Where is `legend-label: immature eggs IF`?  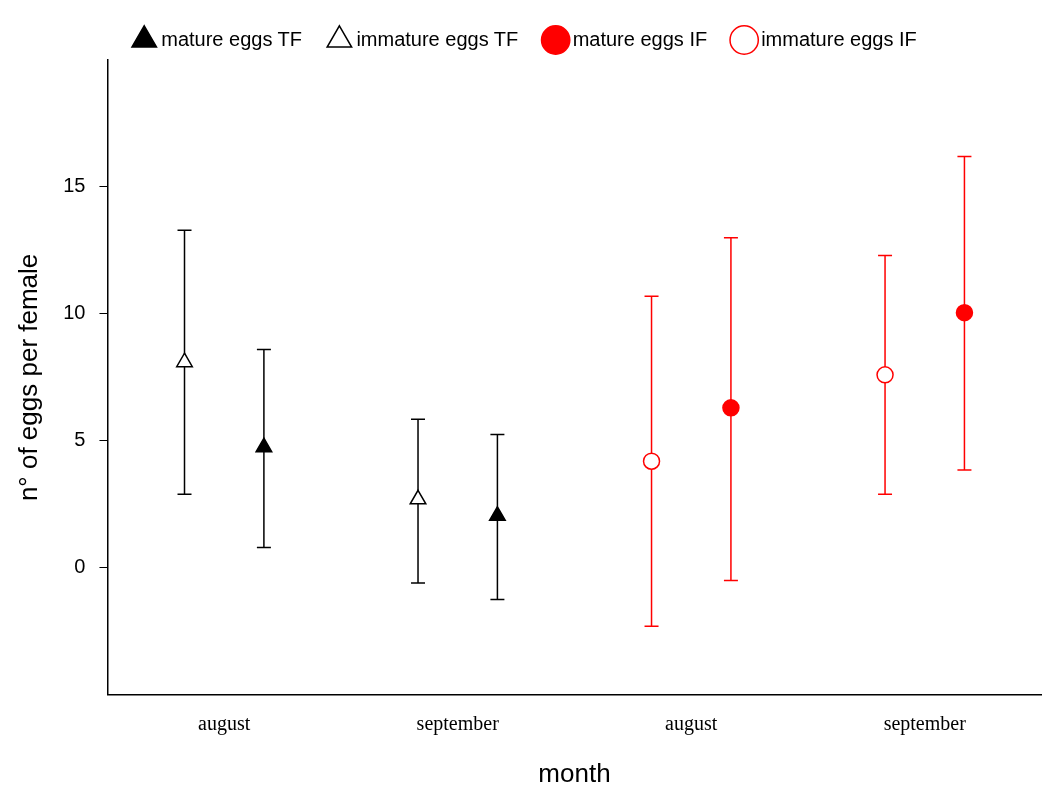 legend-label: immature eggs IF is located at coordinates (839, 38).